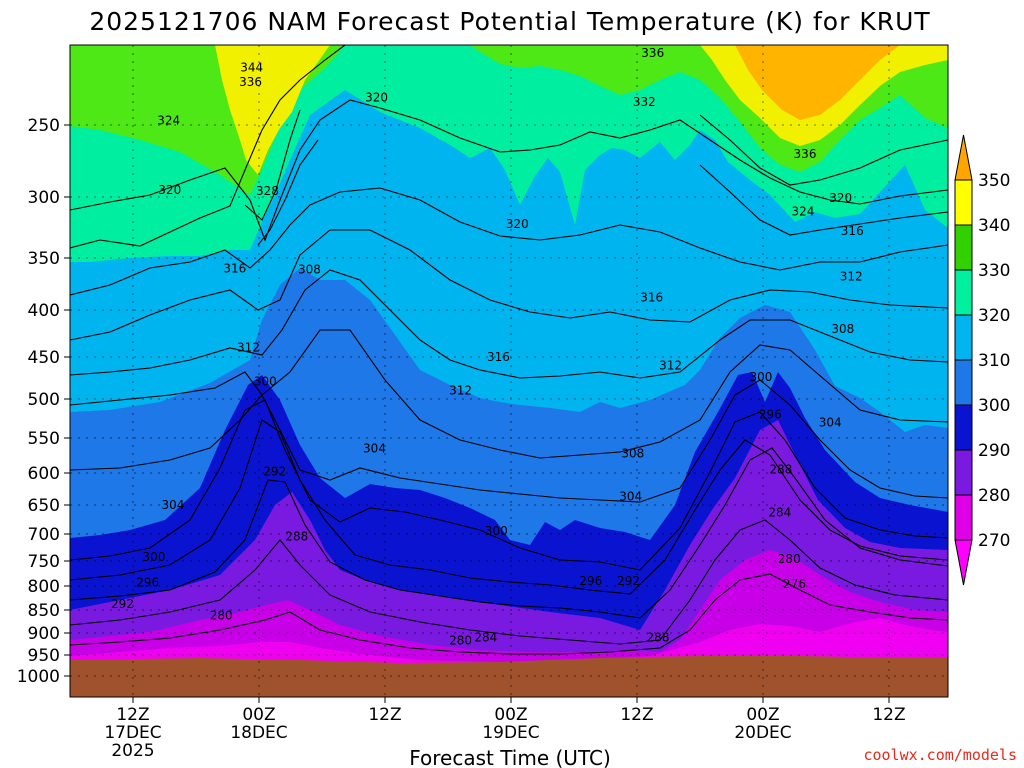  Describe the element at coordinates (636, 715) in the screenshot. I see `x-tick-label-4-1: 12Z` at that location.